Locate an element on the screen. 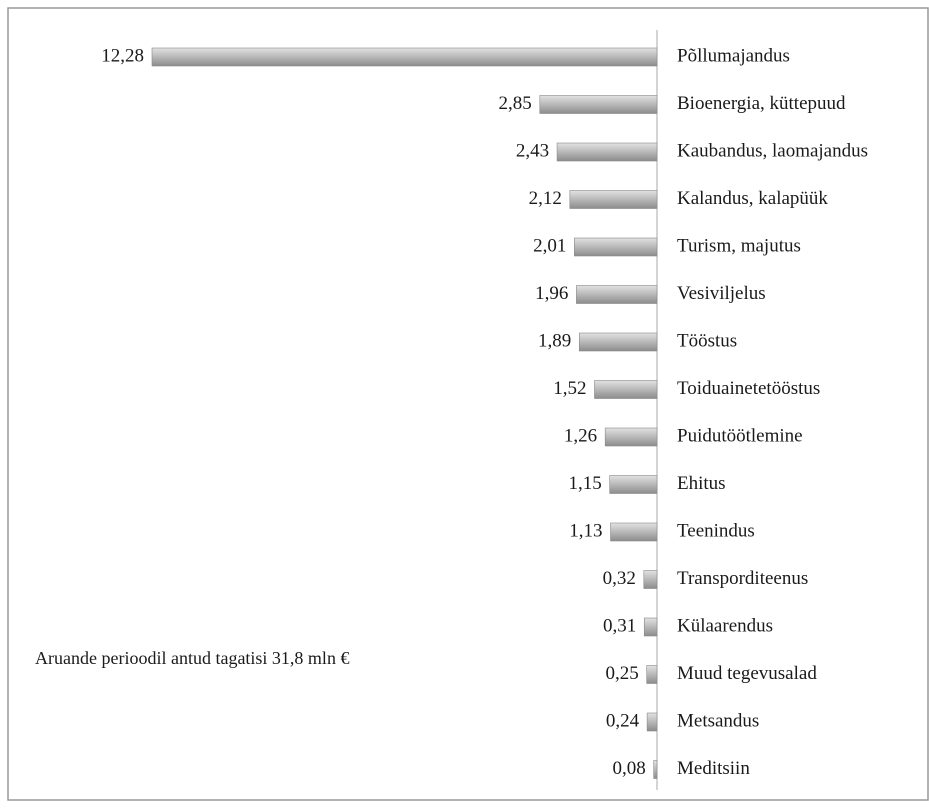 This screenshot has width=929, height=810. category-label: Toiduainetetööstus is located at coordinates (748, 388).